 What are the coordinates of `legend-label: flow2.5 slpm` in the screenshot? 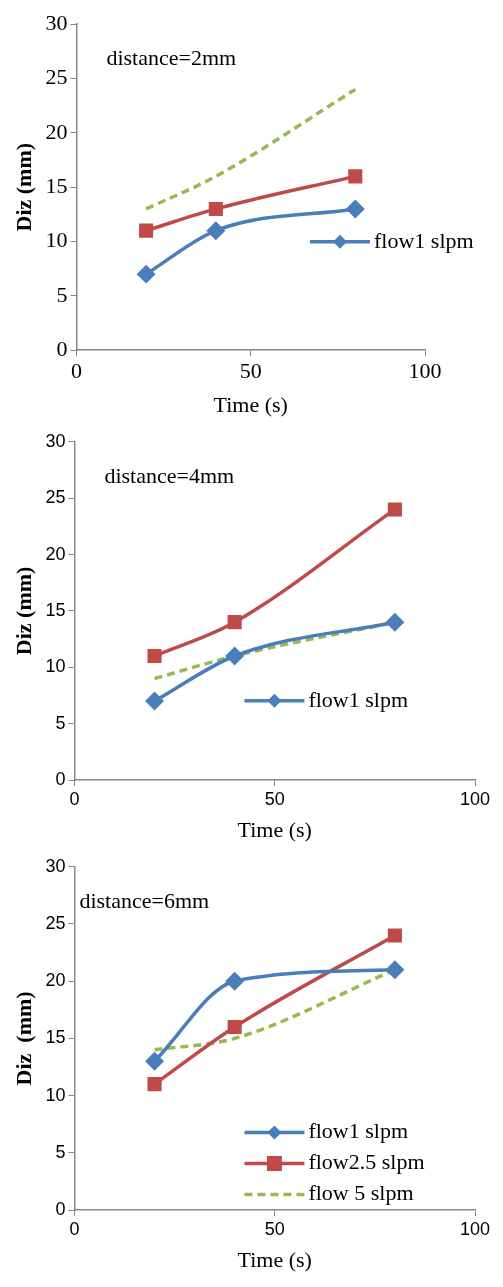 It's located at (366, 1162).